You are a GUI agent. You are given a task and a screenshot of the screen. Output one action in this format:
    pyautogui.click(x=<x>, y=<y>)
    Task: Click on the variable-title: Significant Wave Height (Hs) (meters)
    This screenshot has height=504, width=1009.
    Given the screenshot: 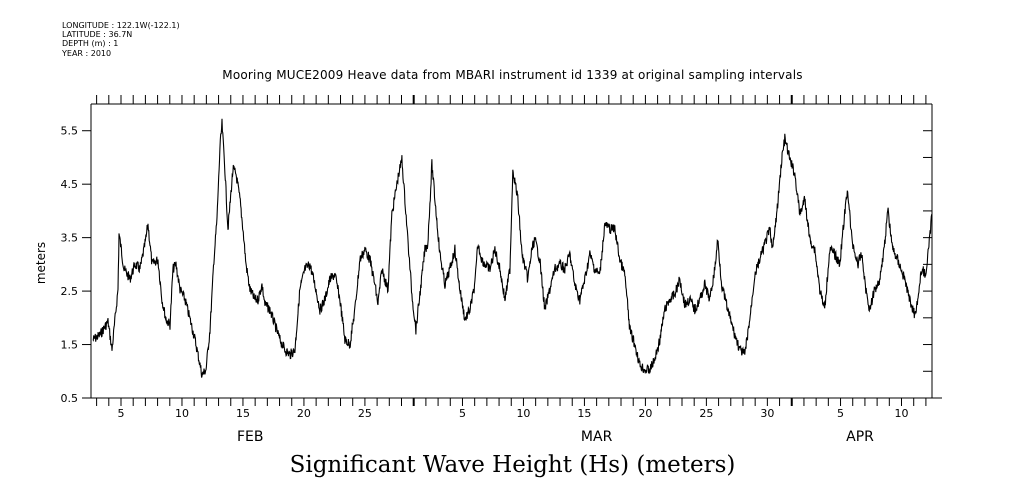 What is the action you would take?
    pyautogui.click(x=512, y=465)
    